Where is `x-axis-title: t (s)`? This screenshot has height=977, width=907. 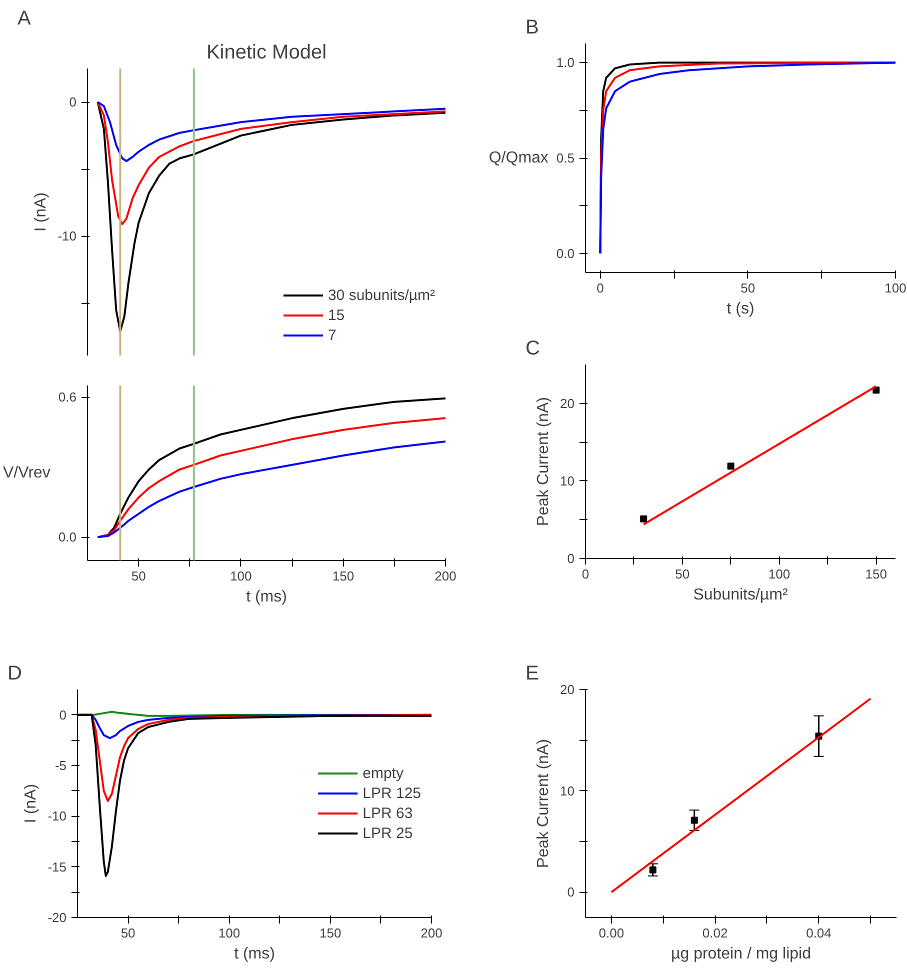 x-axis-title: t (s) is located at coordinates (740, 309).